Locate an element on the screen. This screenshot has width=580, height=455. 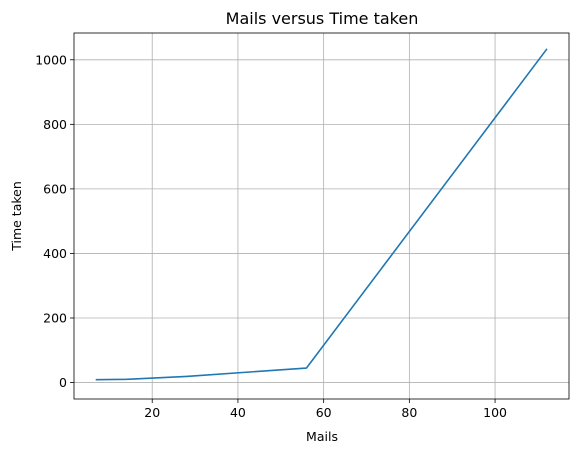
x-tick-label: 100 is located at coordinates (495, 412).